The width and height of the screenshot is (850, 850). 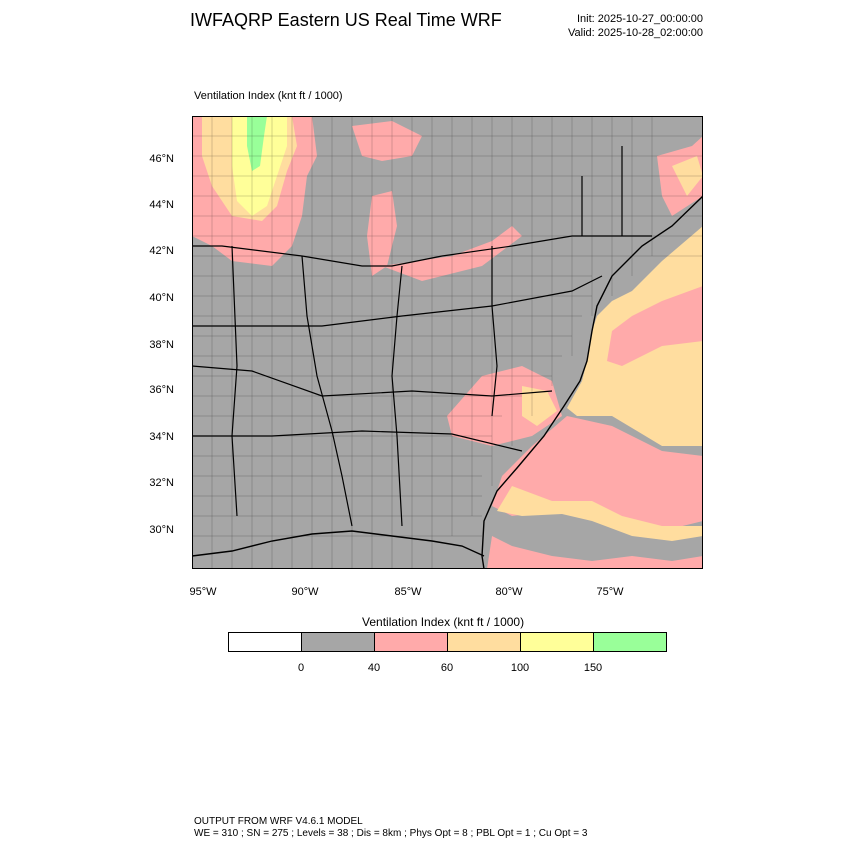 I want to click on lat-label-38: 38°N, so click(x=161, y=345).